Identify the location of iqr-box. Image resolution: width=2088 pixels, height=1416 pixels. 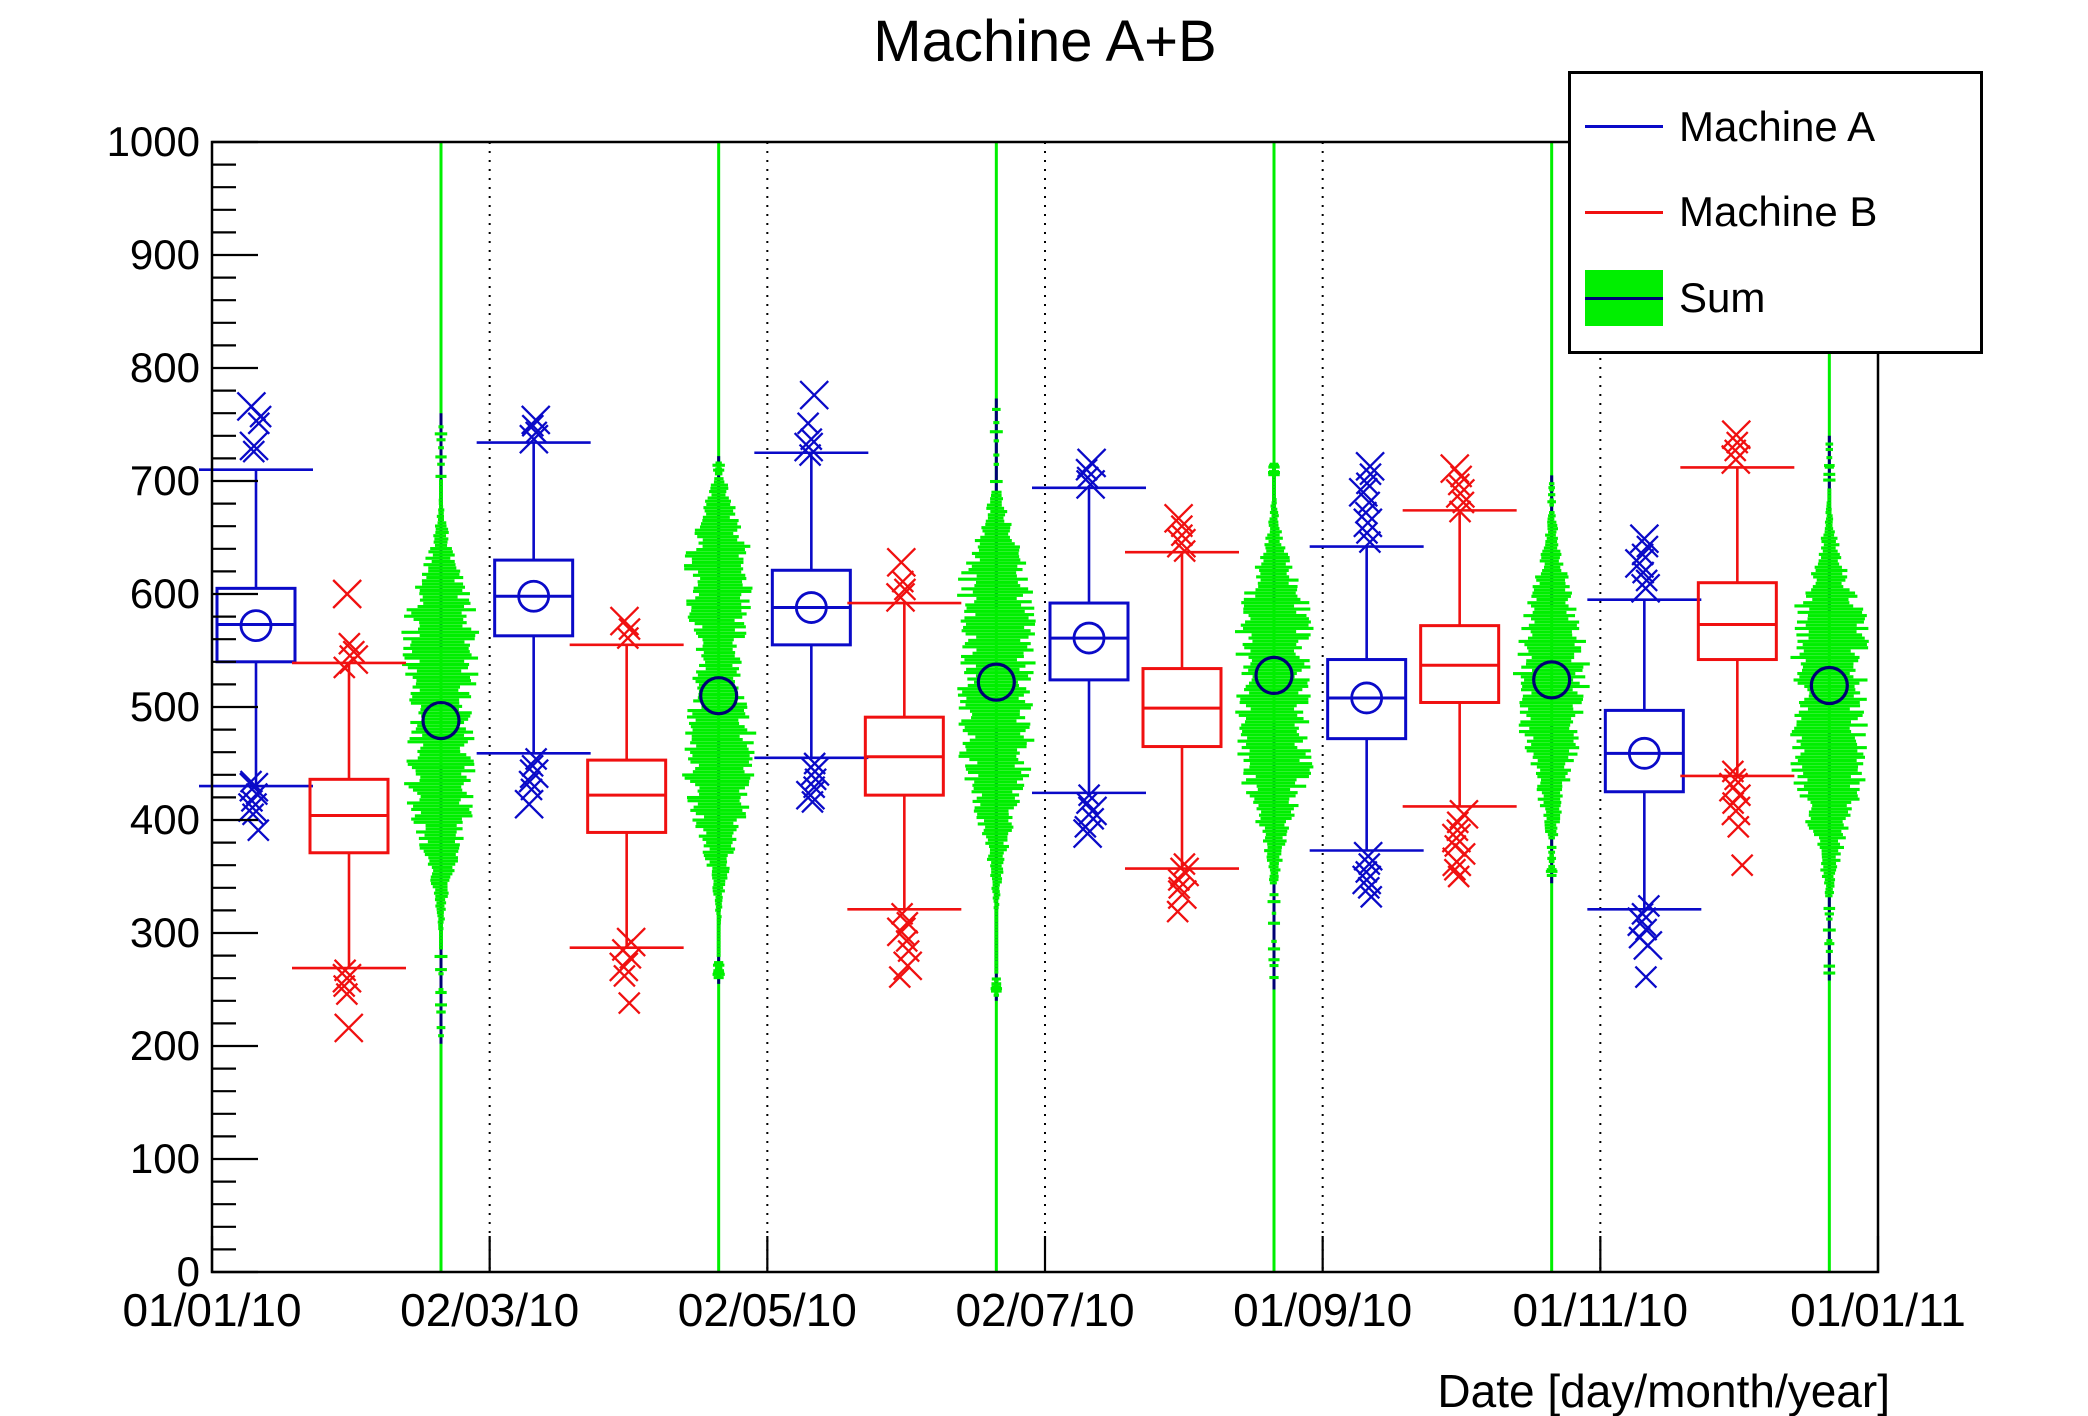
(1644, 751).